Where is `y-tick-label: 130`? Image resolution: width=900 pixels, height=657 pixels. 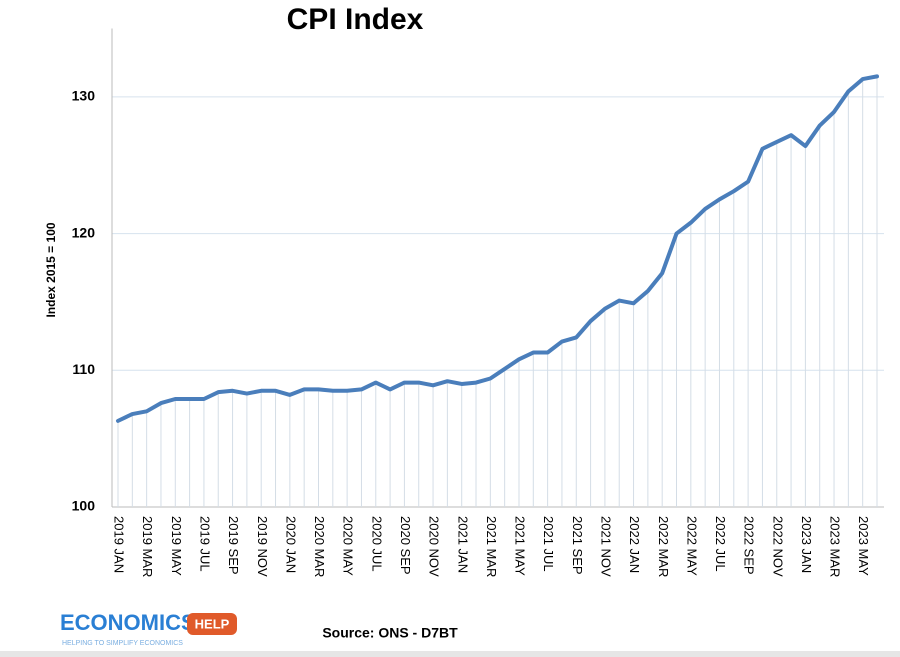 y-tick-label: 130 is located at coordinates (84, 96).